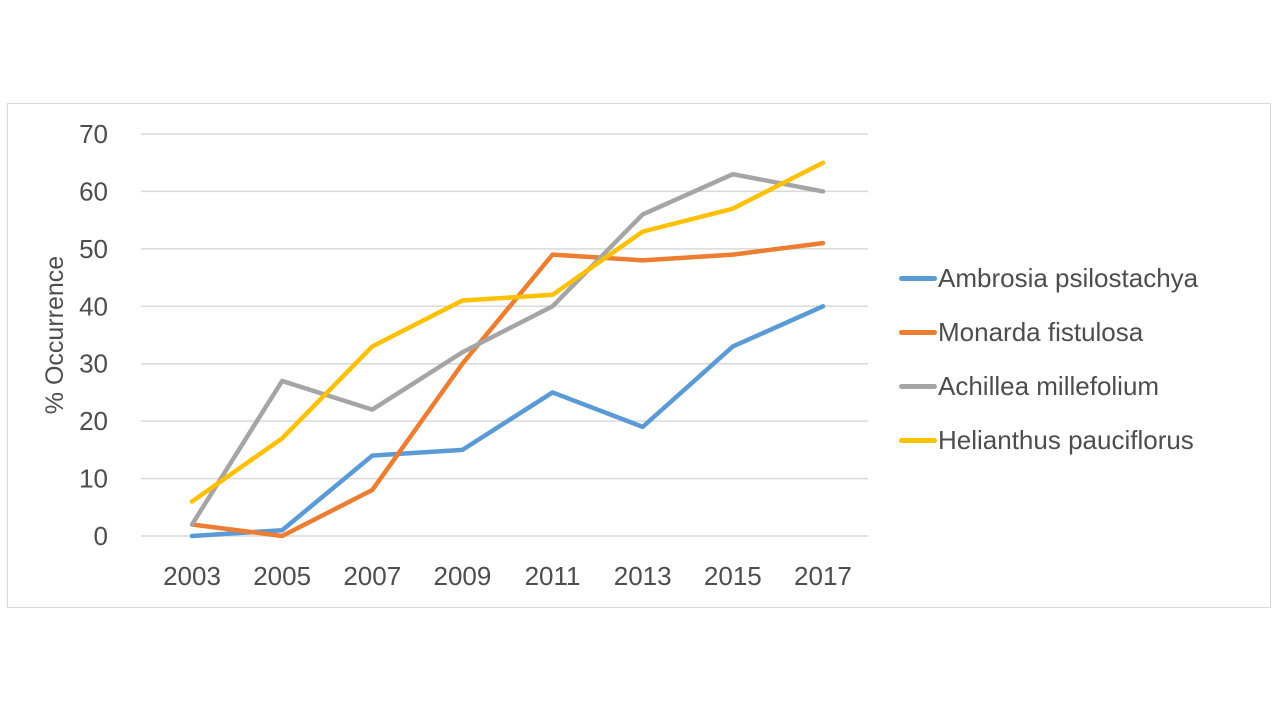 This screenshot has height=720, width=1280. I want to click on legend-item: Monarda fistulosa, so click(1048, 332).